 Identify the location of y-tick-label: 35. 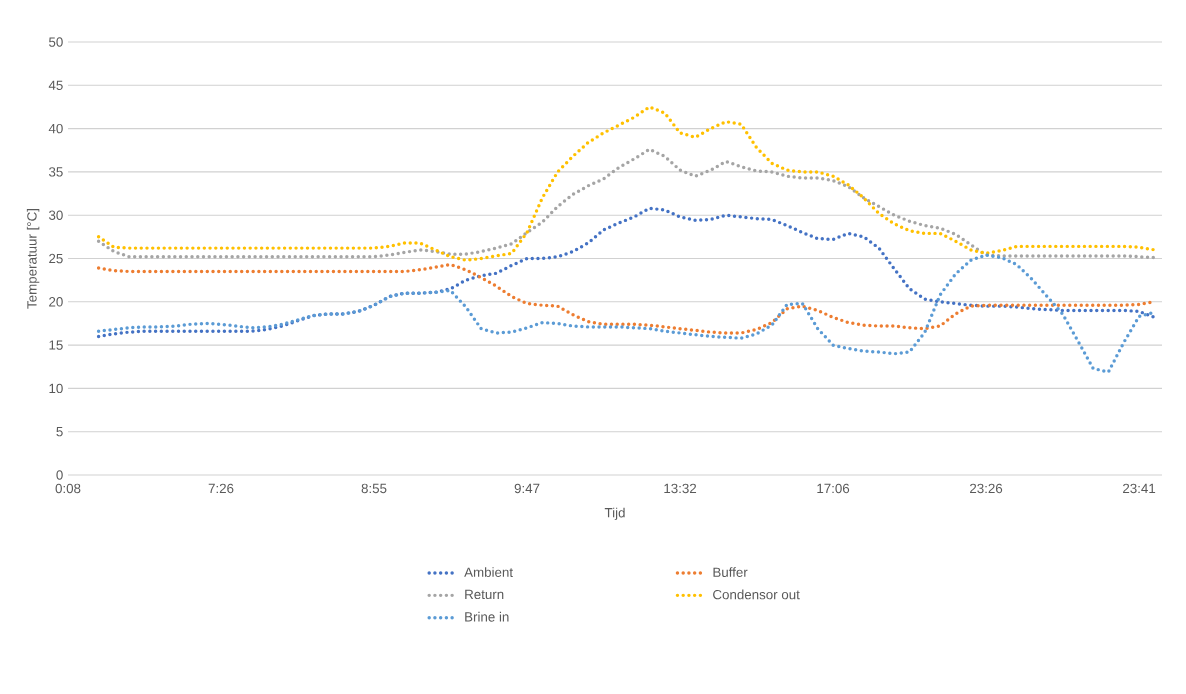
(55, 172).